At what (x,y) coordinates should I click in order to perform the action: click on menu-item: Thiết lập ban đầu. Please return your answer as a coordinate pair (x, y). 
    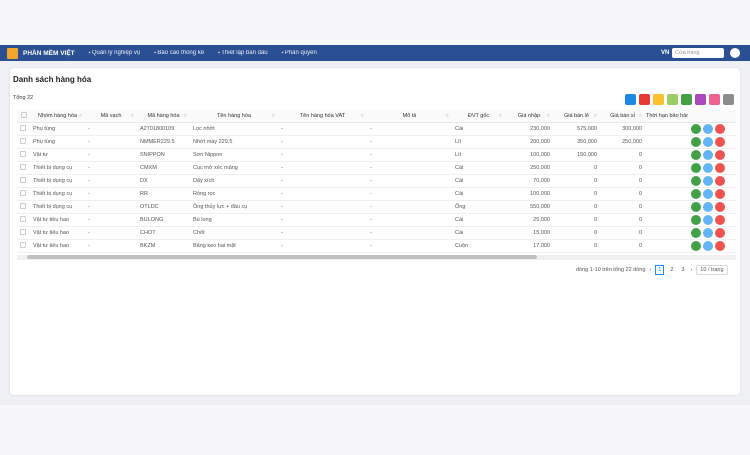
    Looking at the image, I should click on (242, 53).